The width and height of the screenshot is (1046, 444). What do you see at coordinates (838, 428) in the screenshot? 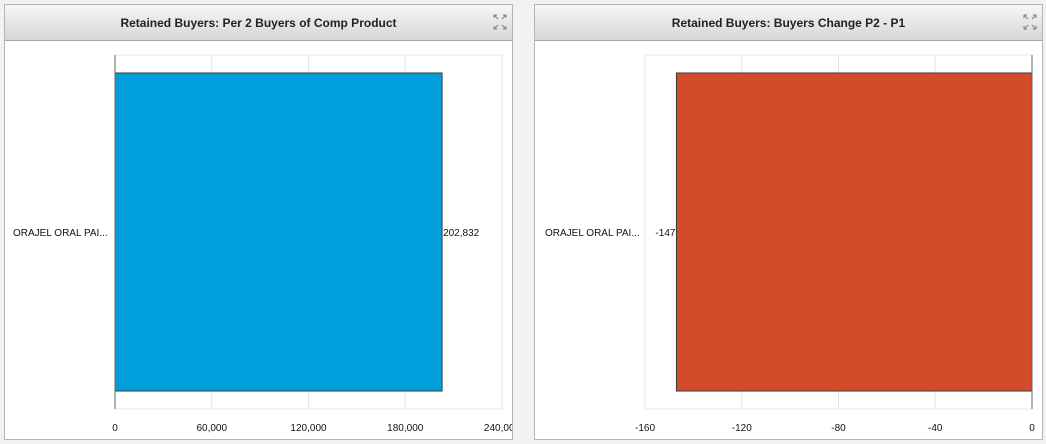
I see `x-tick-label: -80` at bounding box center [838, 428].